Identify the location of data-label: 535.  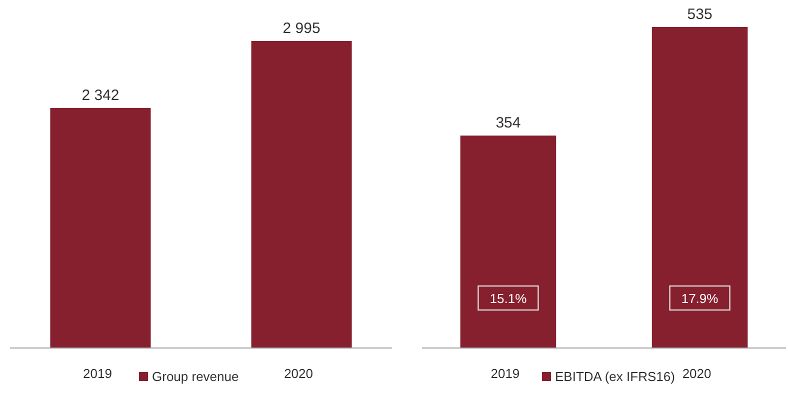
(699, 14).